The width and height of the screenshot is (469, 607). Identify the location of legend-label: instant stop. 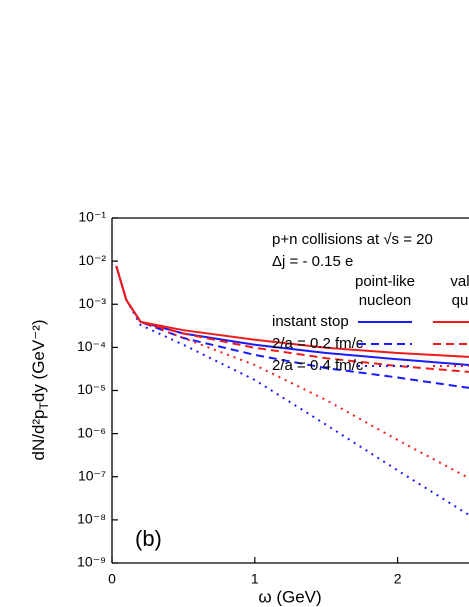
(310, 321).